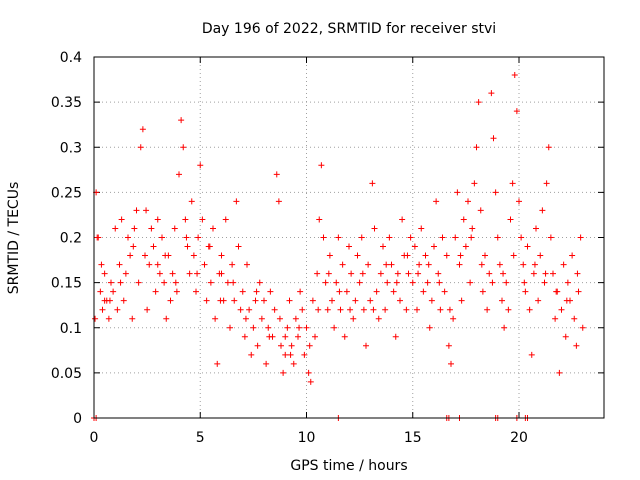 The height and width of the screenshot is (480, 640). Describe the element at coordinates (66, 193) in the screenshot. I see `y-tick-label: 0.25` at that location.